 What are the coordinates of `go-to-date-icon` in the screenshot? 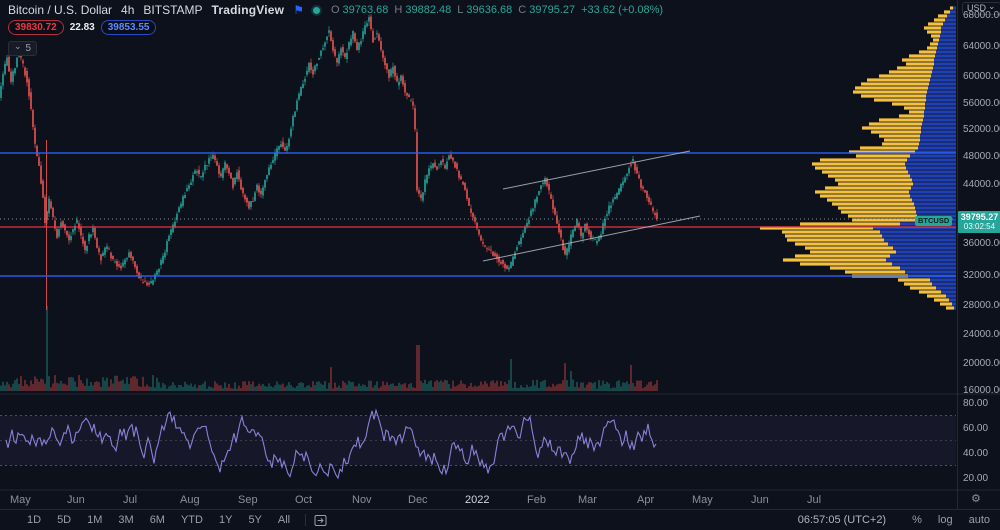 It's located at (320, 520).